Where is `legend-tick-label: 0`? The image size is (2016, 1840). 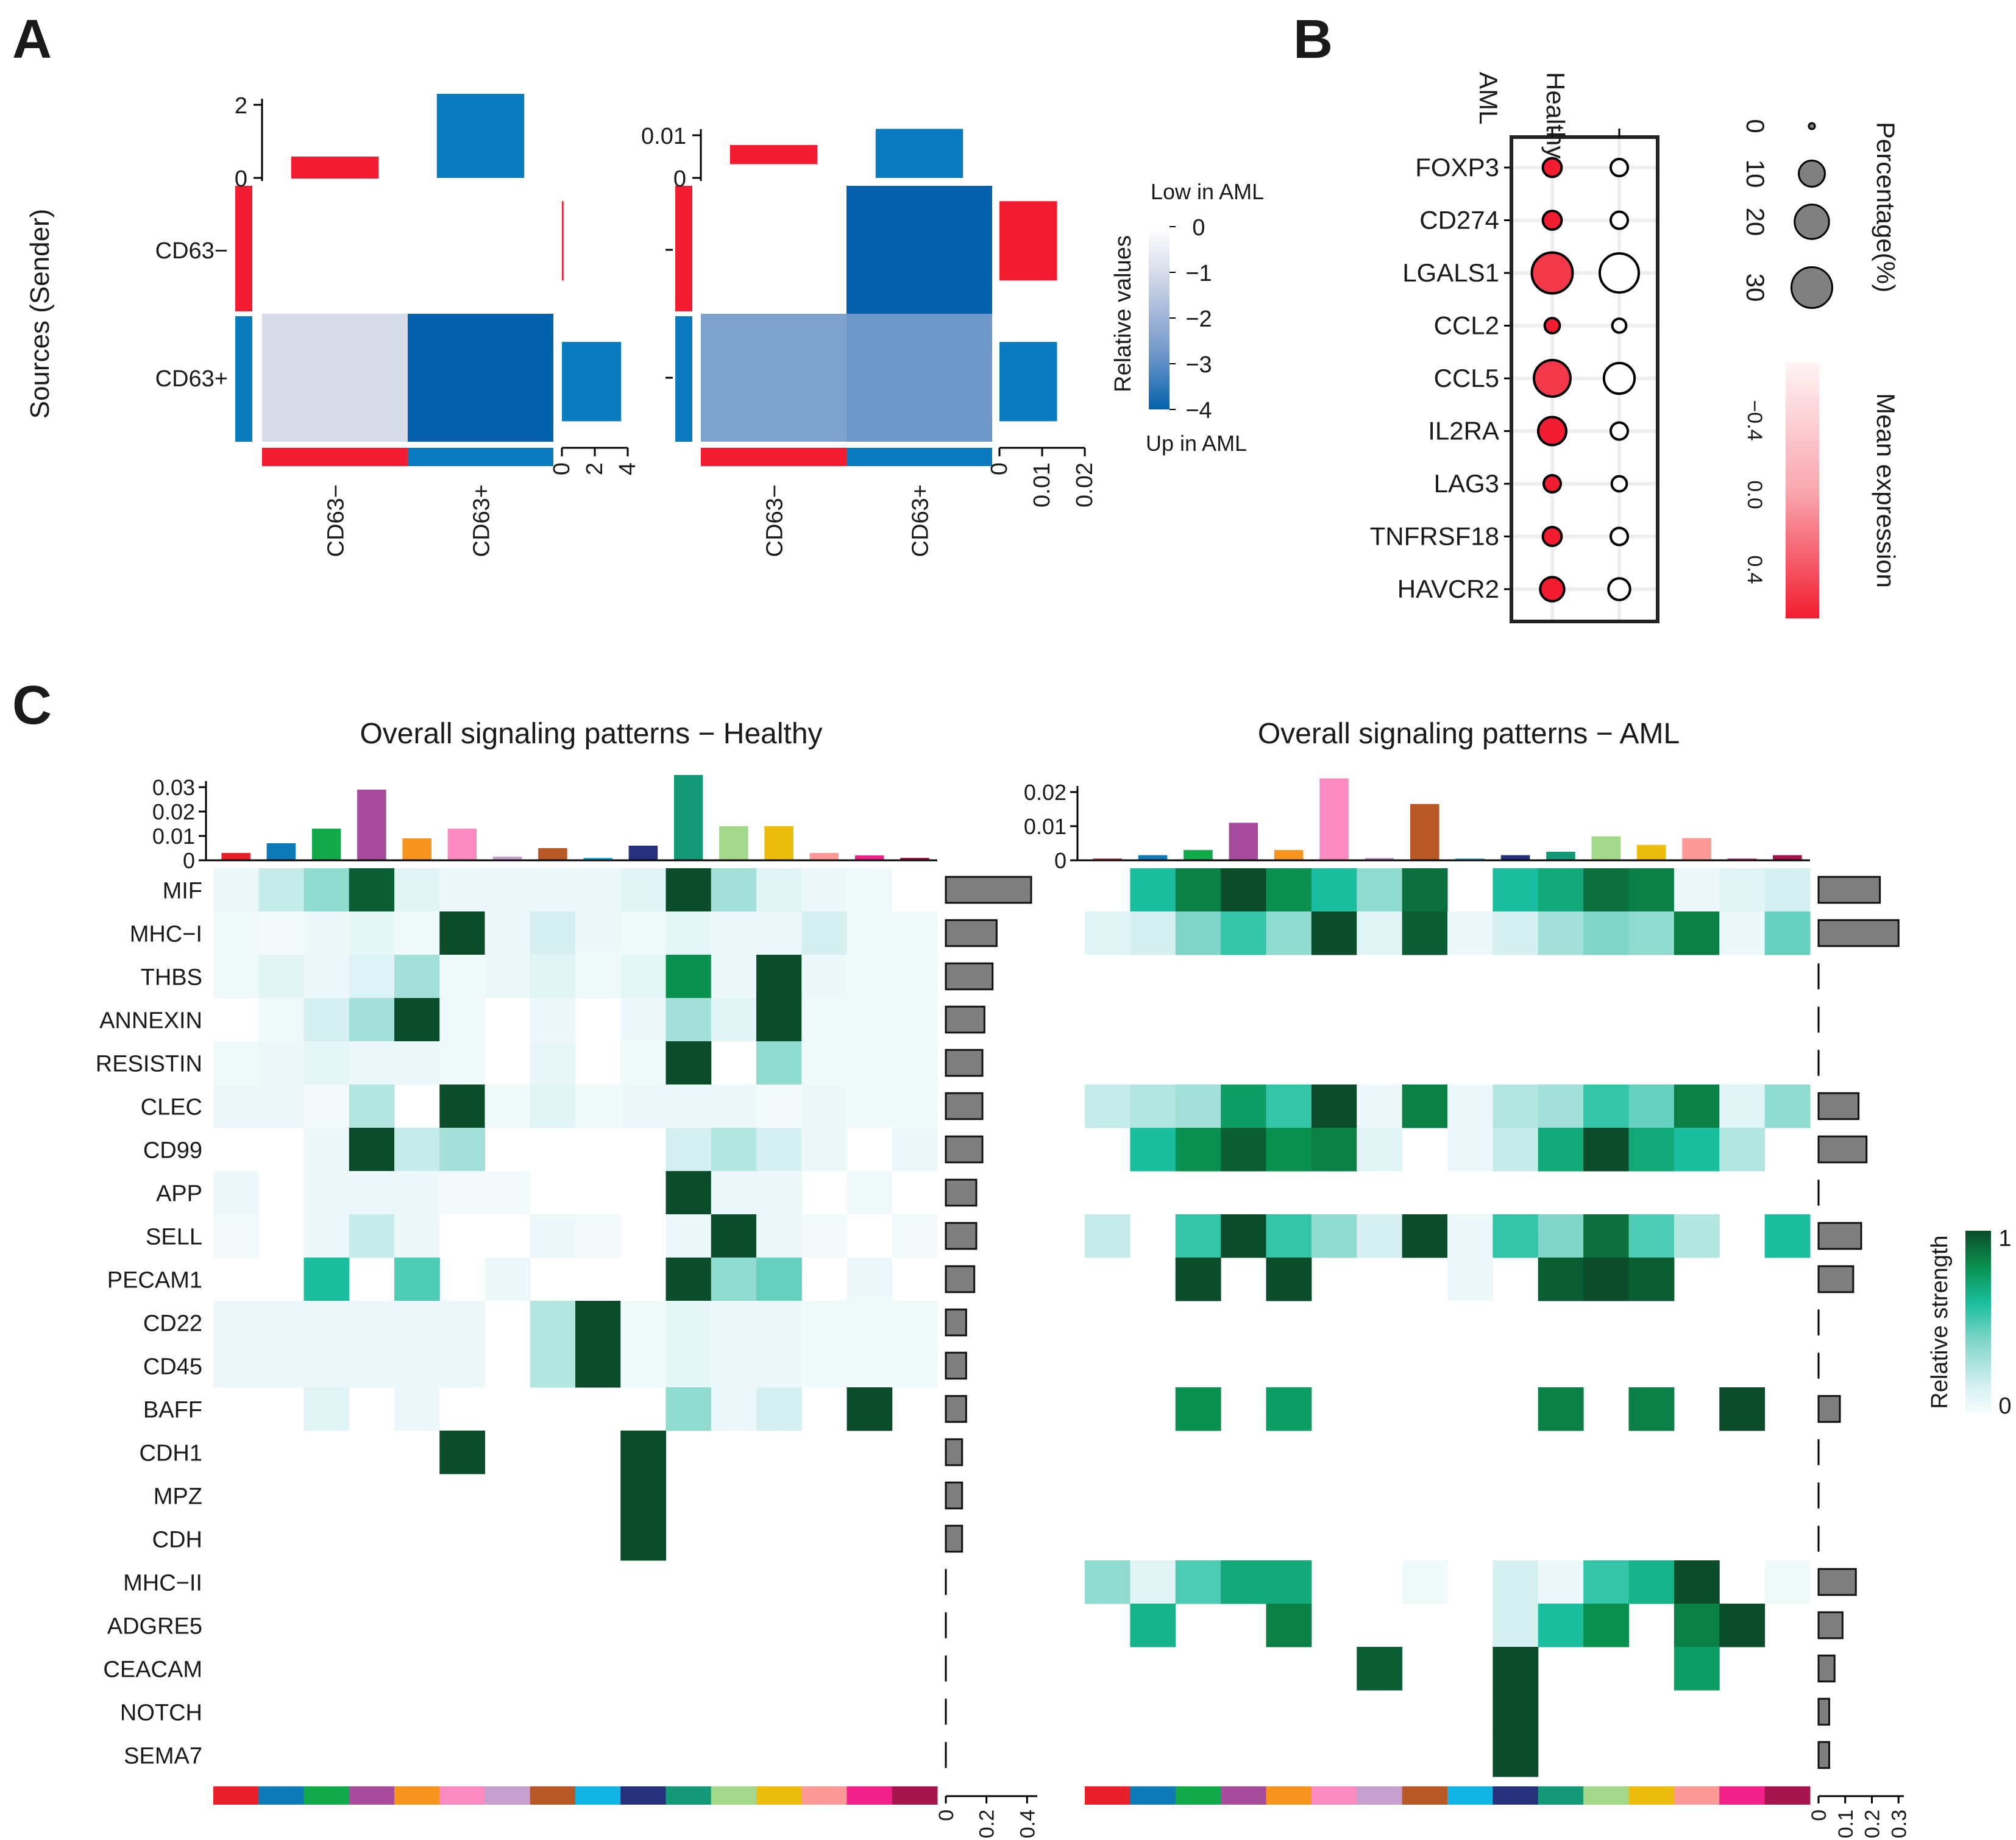
legend-tick-label: 0 is located at coordinates (1198, 228).